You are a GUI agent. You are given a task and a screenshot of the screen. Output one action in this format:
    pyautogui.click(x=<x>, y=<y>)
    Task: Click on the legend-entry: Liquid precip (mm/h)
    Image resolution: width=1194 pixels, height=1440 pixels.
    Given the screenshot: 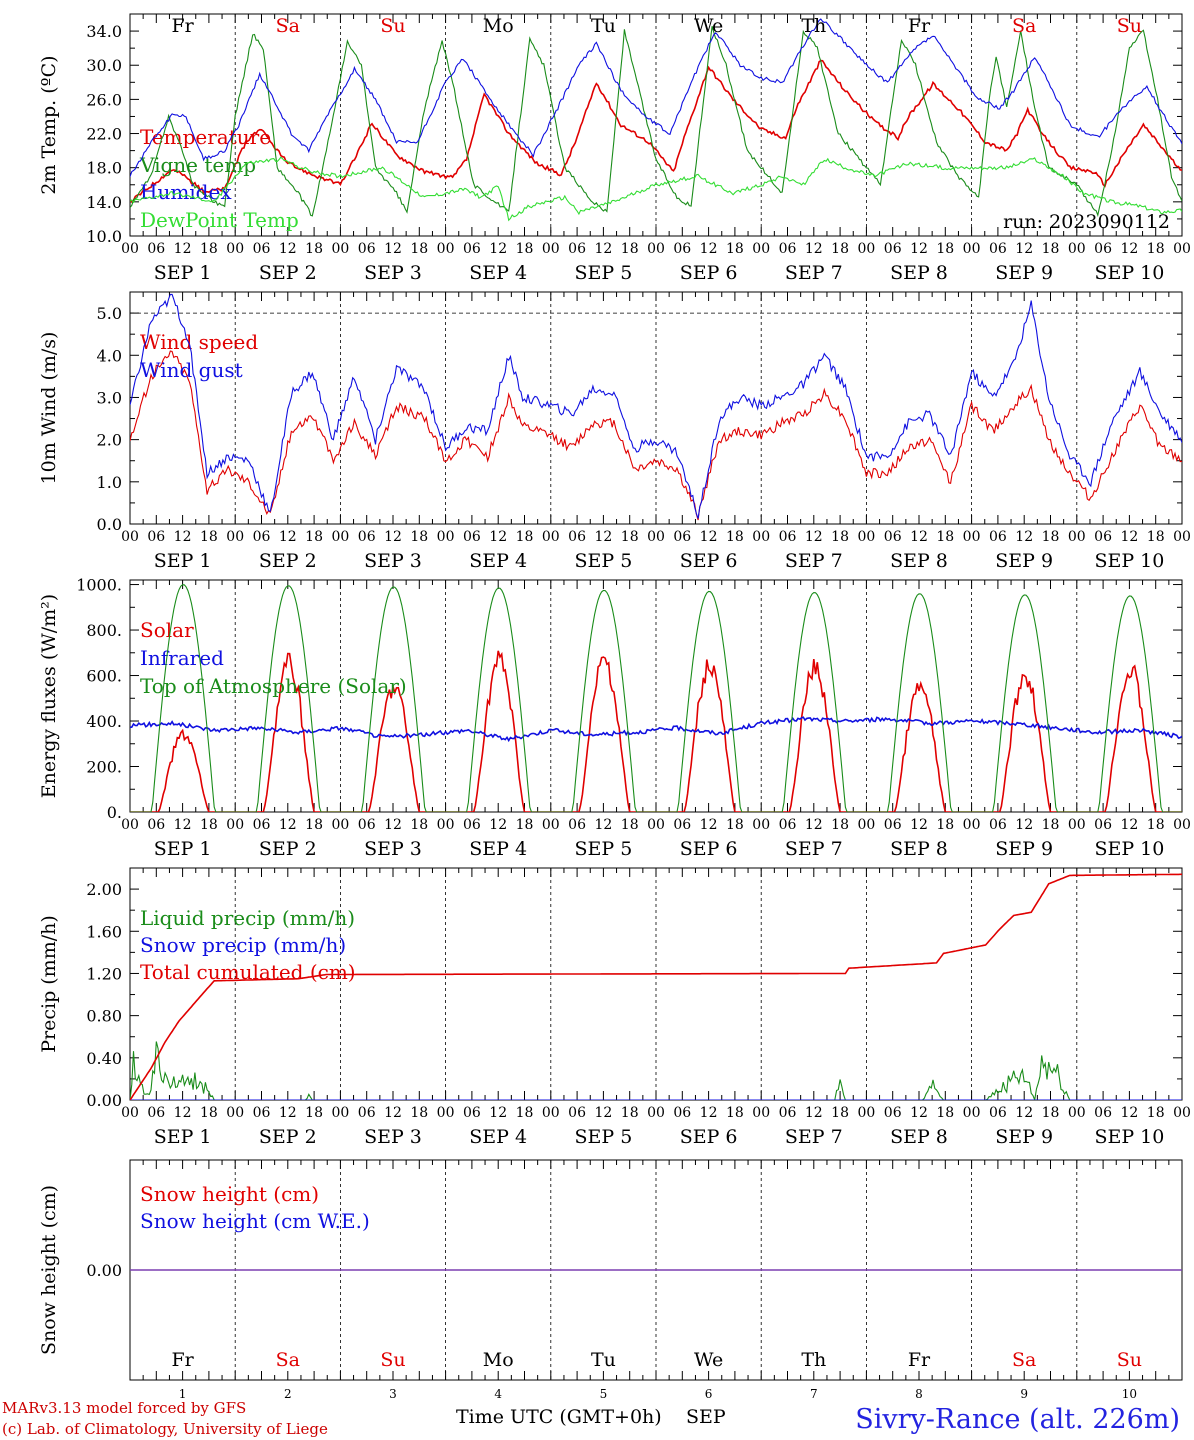 What is the action you would take?
    pyautogui.click(x=247, y=918)
    